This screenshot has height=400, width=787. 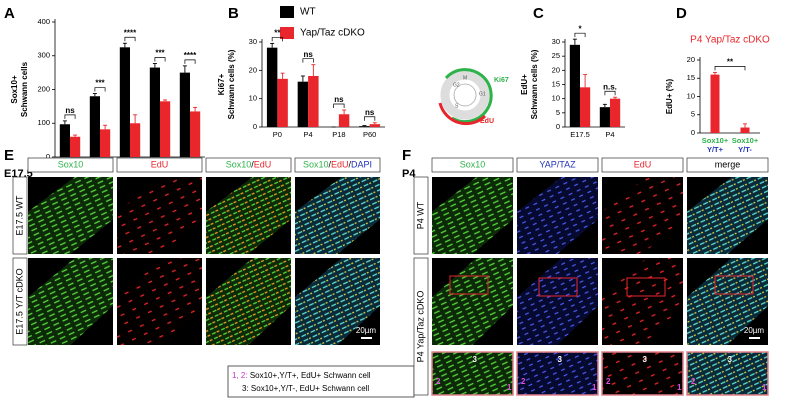 What do you see at coordinates (438, 381) in the screenshot?
I see `inset-number: 2` at bounding box center [438, 381].